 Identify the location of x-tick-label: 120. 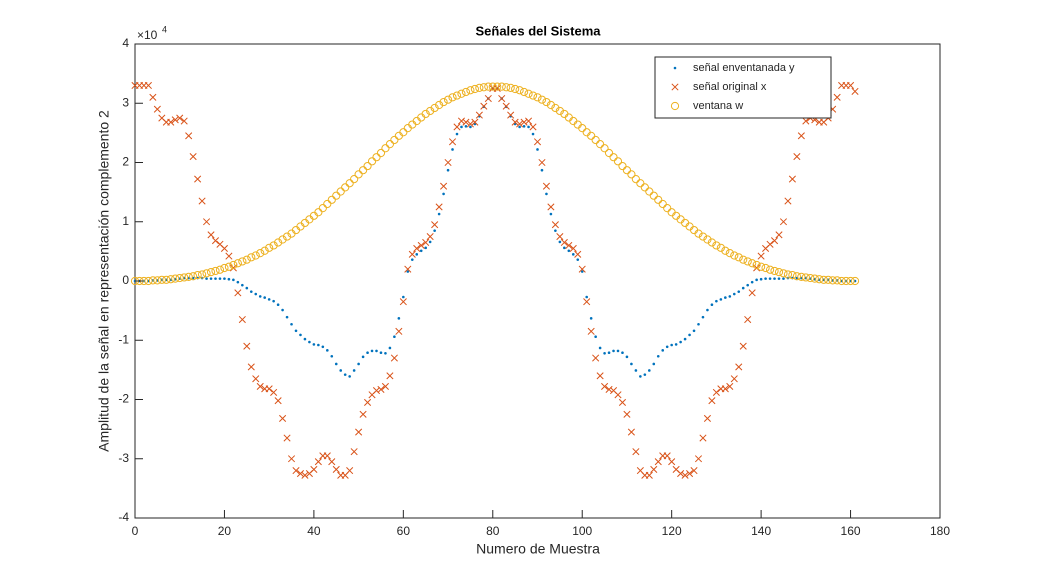
(672, 531).